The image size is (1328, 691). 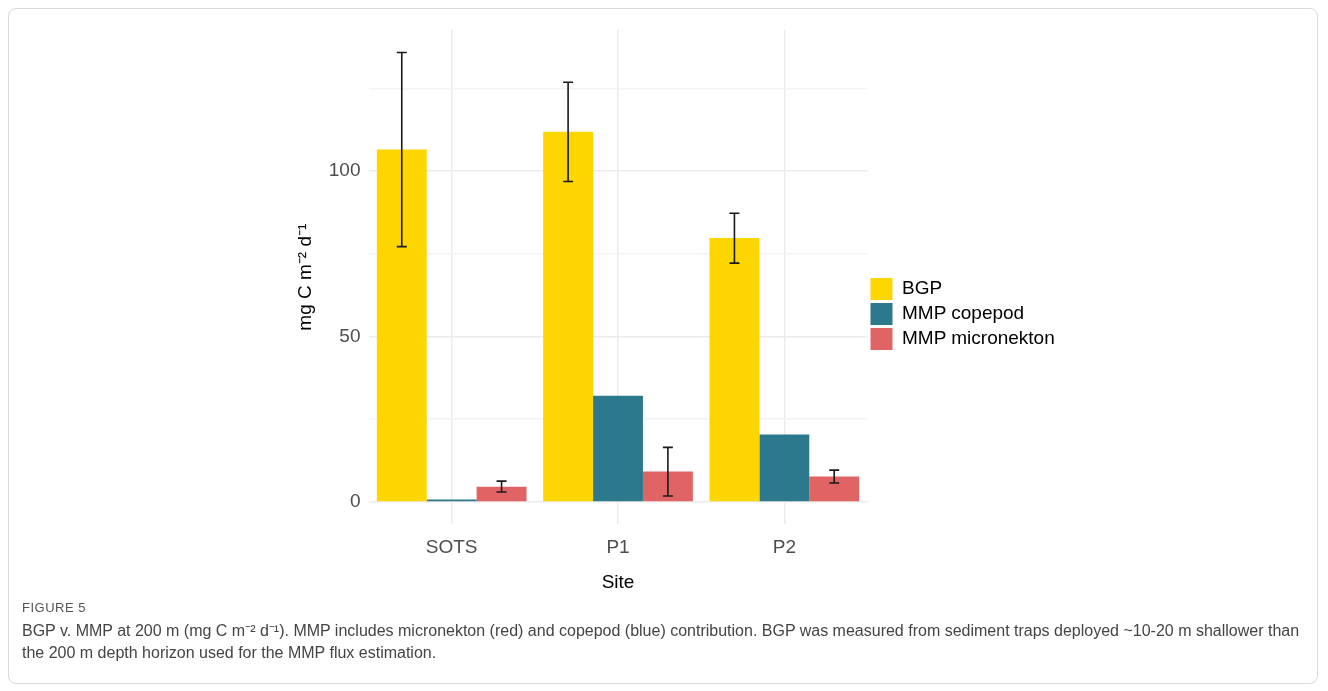 I want to click on legend-label: MMP copepod, so click(x=963, y=313).